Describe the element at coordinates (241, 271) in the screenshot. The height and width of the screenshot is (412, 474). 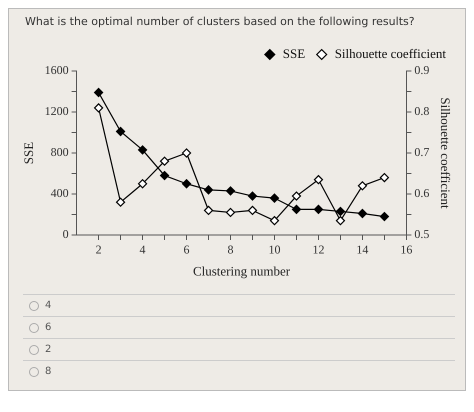
I see `x-axis-title: Clustering number` at that location.